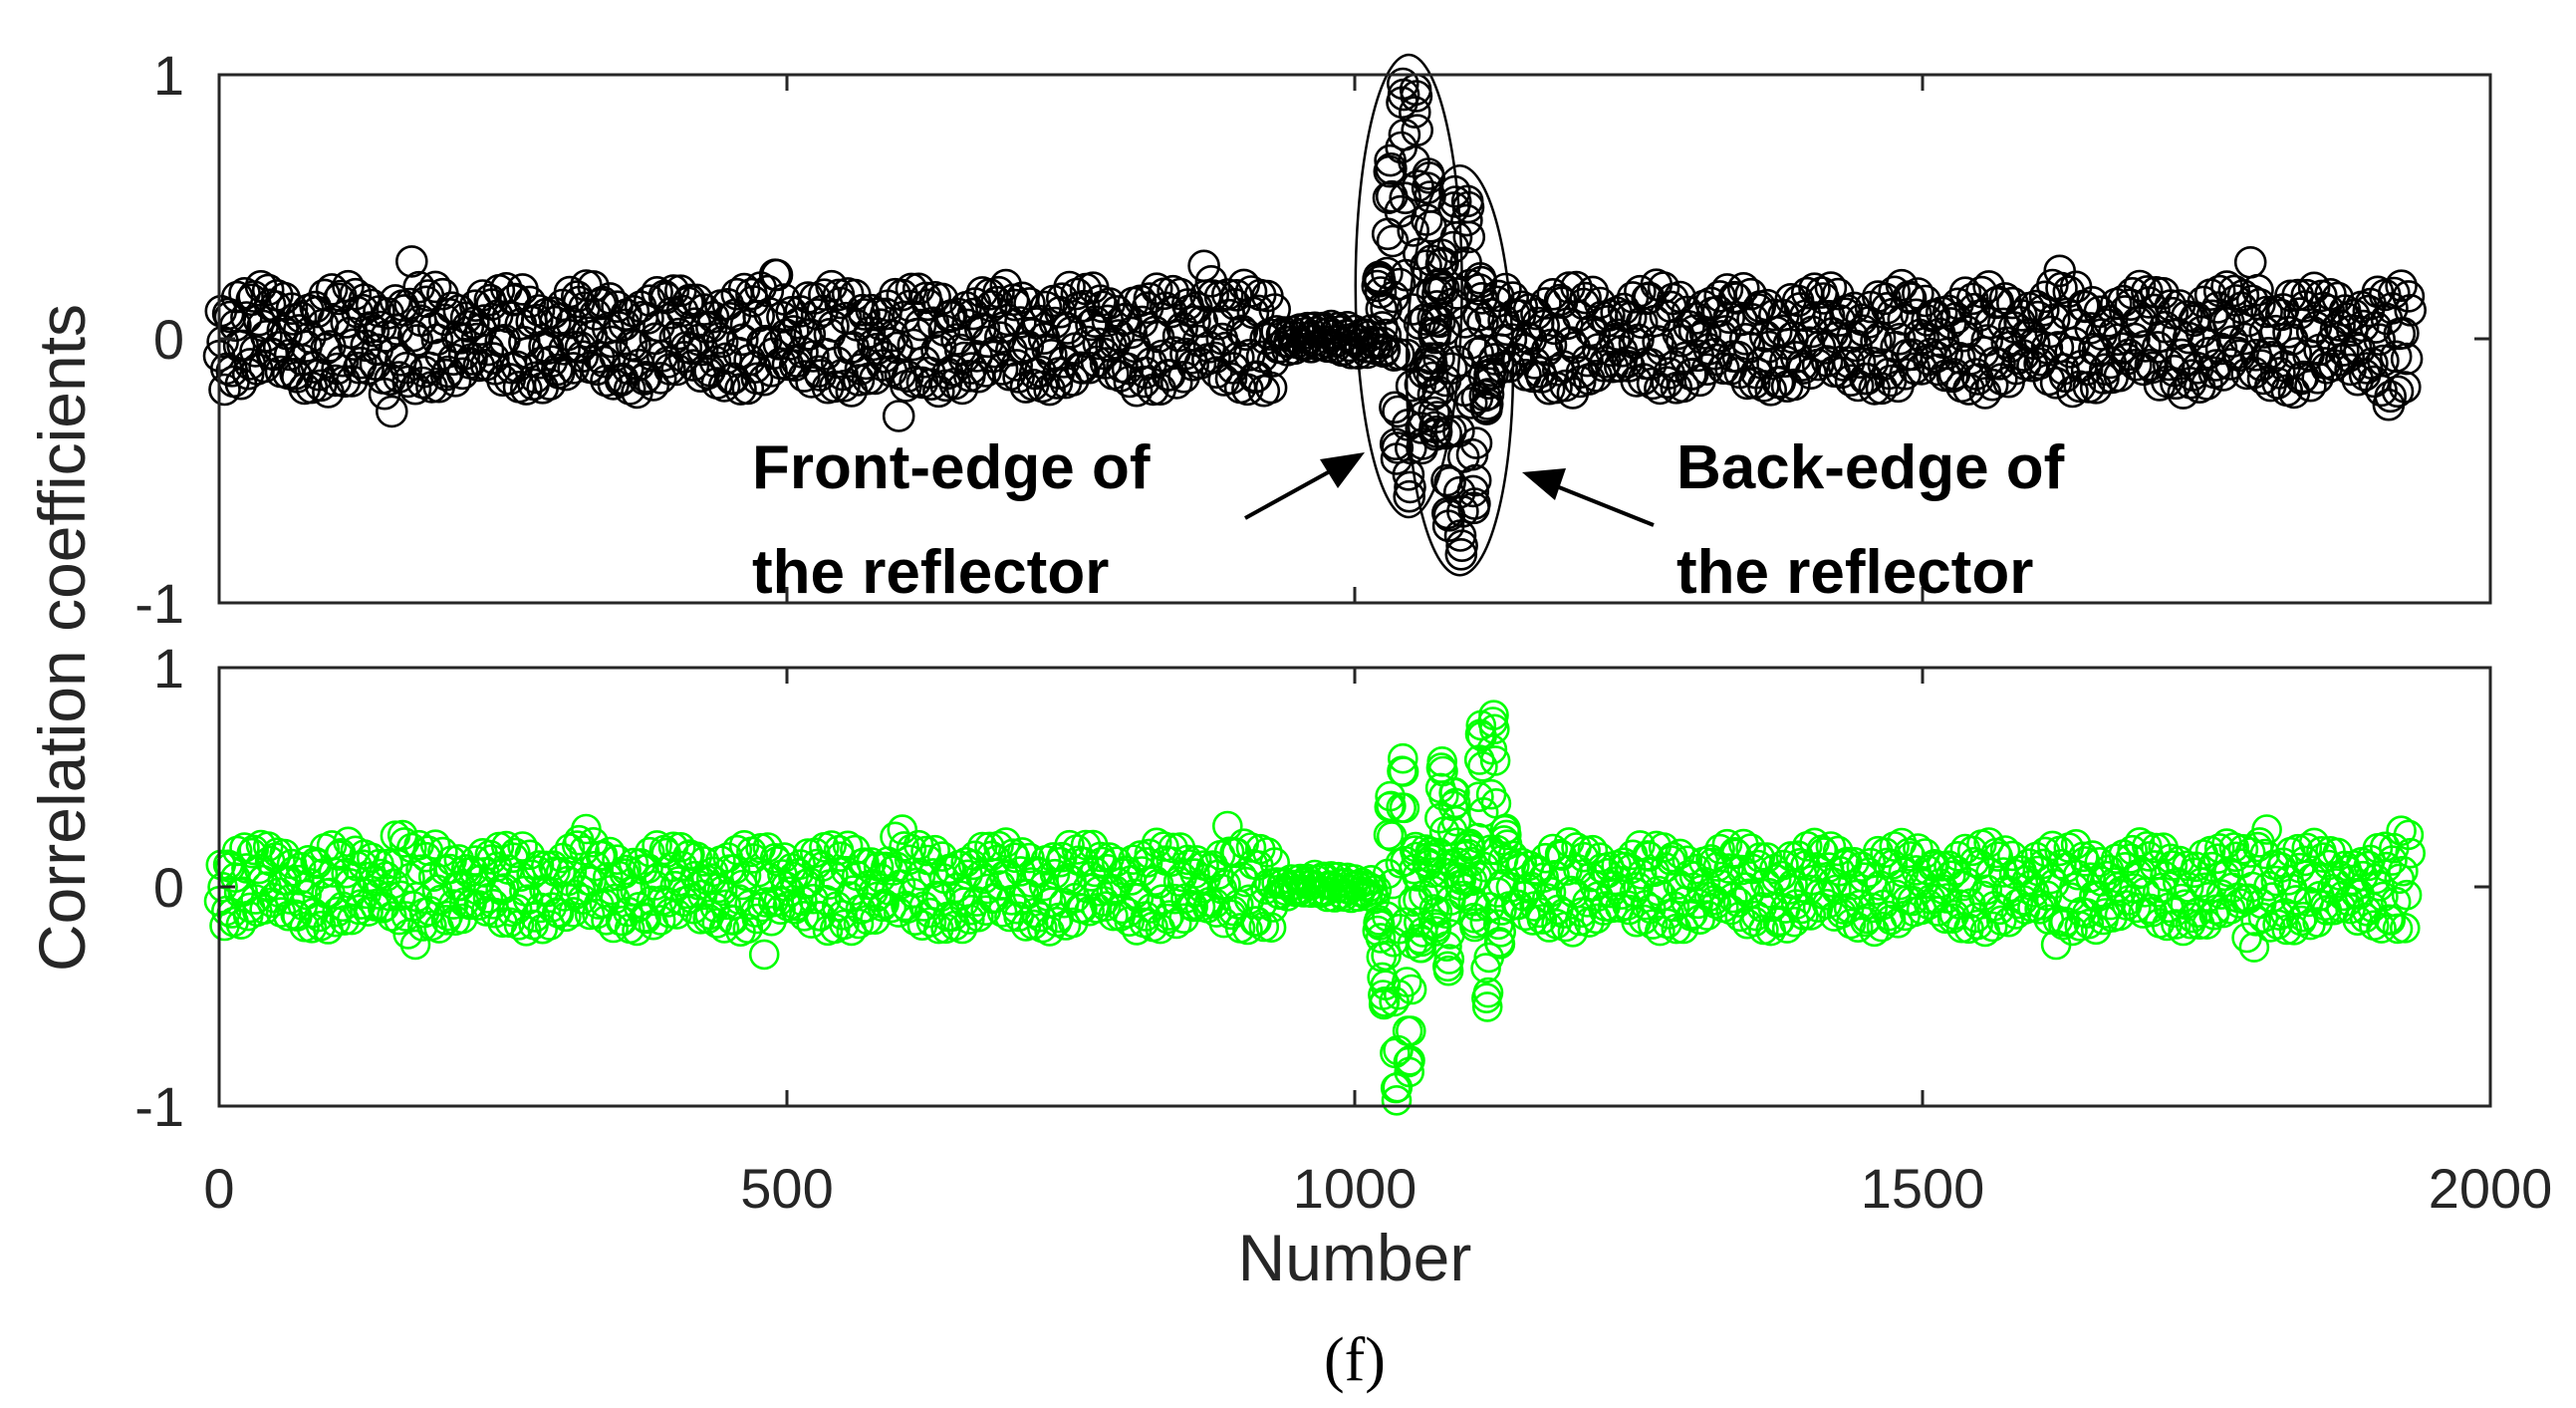 This screenshot has width=2576, height=1408. What do you see at coordinates (1355, 1189) in the screenshot?
I see `xtick-1000: 1000` at bounding box center [1355, 1189].